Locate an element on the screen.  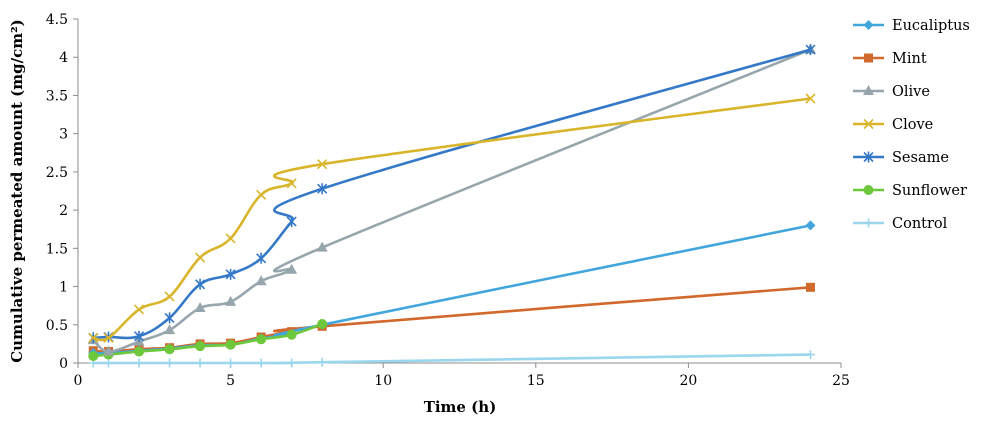
legend-label-eucaliptus: Eucaliptus is located at coordinates (931, 26).